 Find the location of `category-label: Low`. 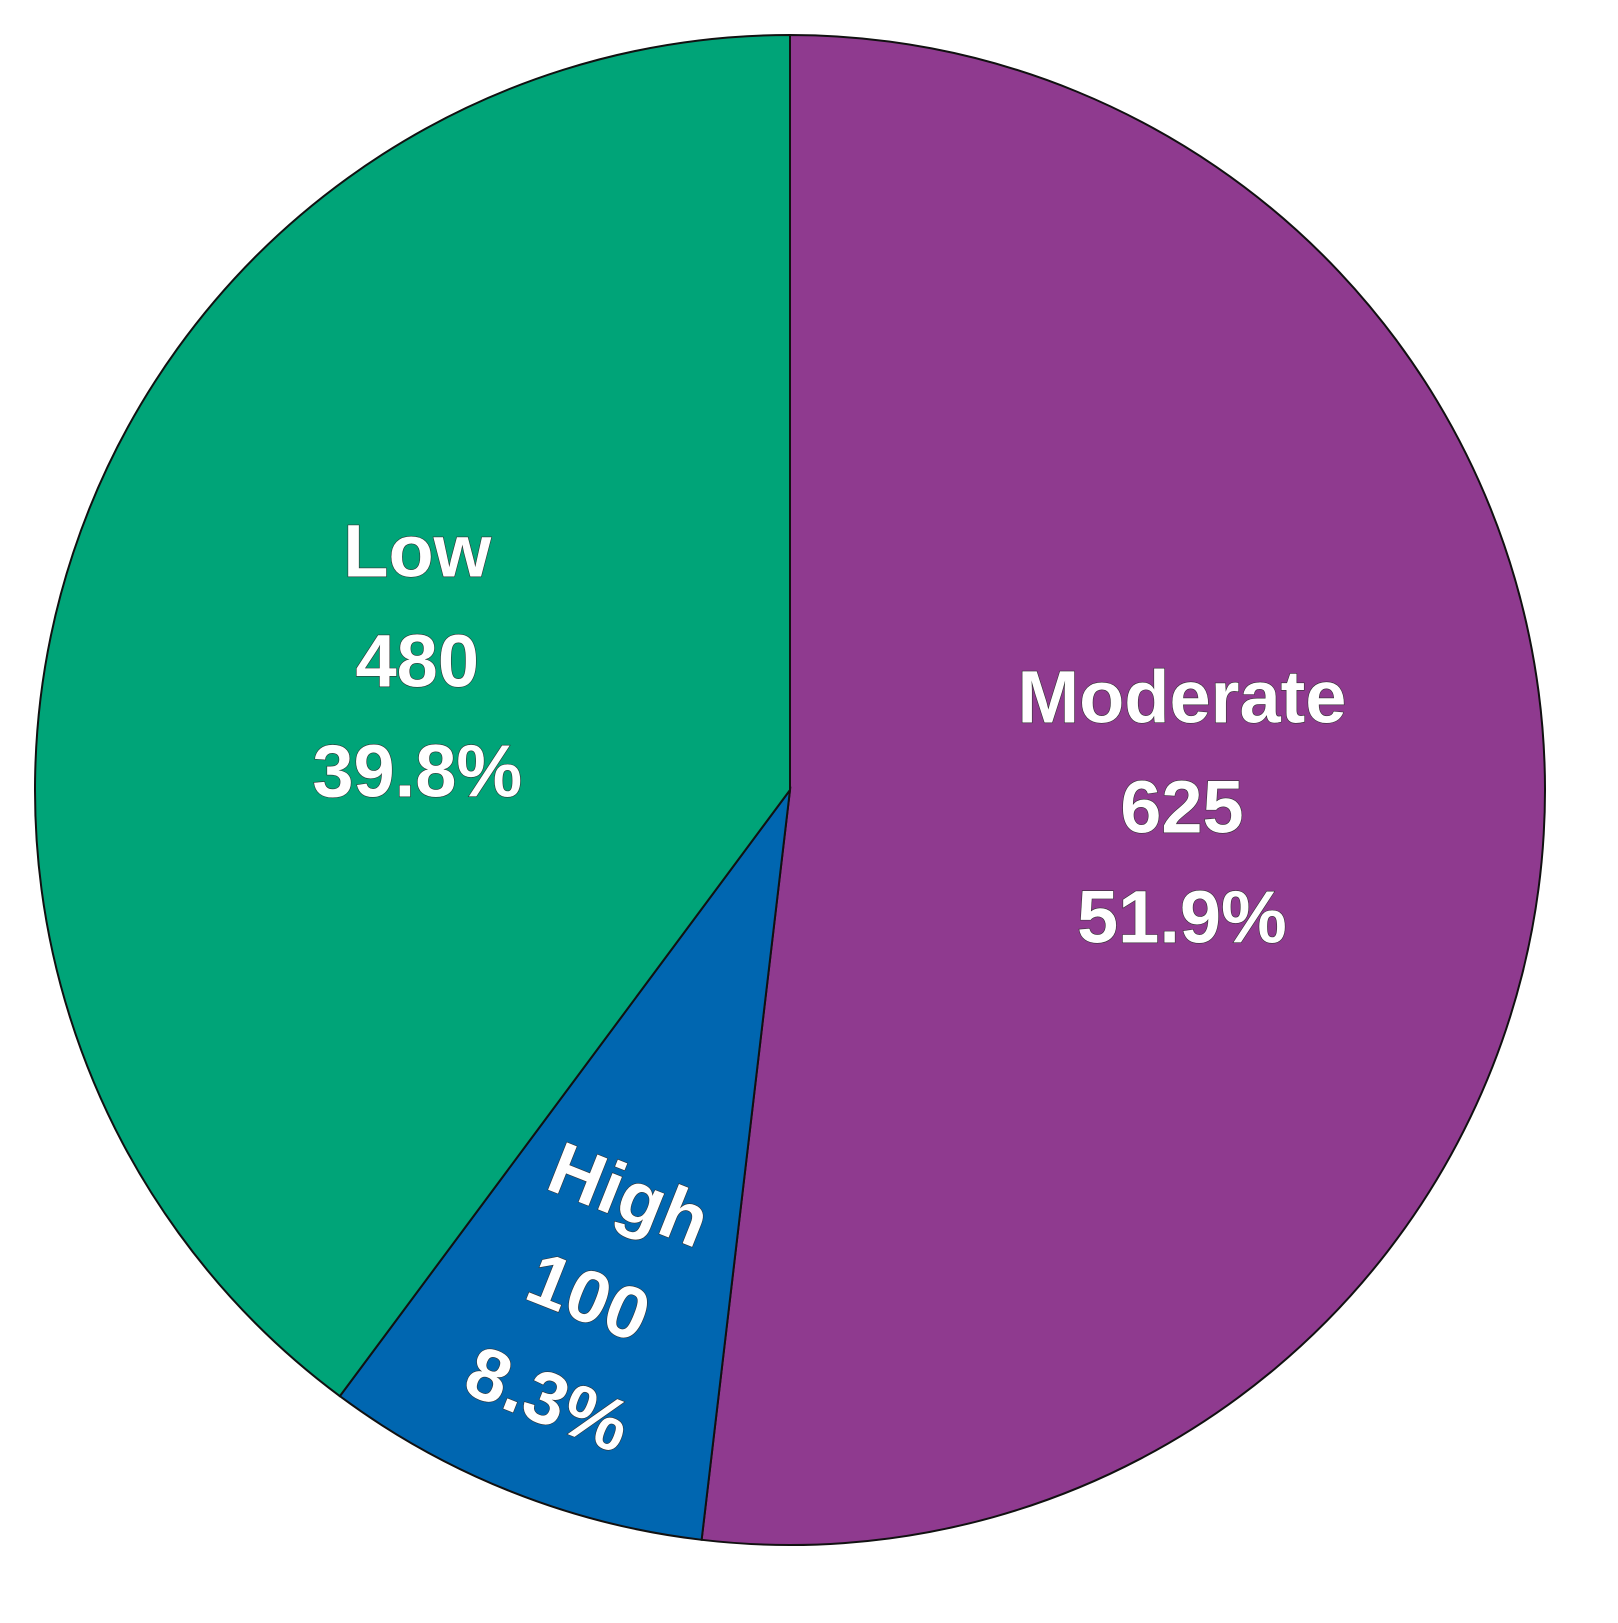

category-label: Low is located at coordinates (417, 550).